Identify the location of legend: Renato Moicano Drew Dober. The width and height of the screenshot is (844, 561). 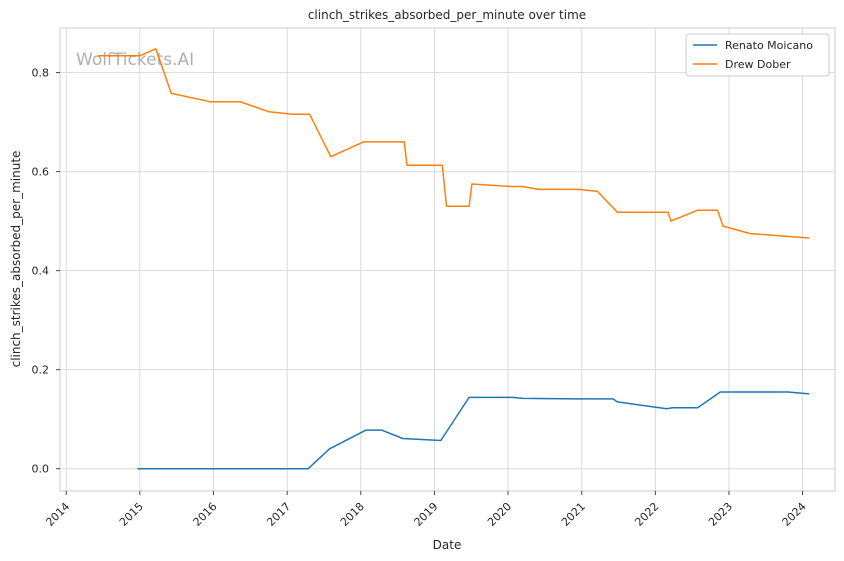
(757, 55).